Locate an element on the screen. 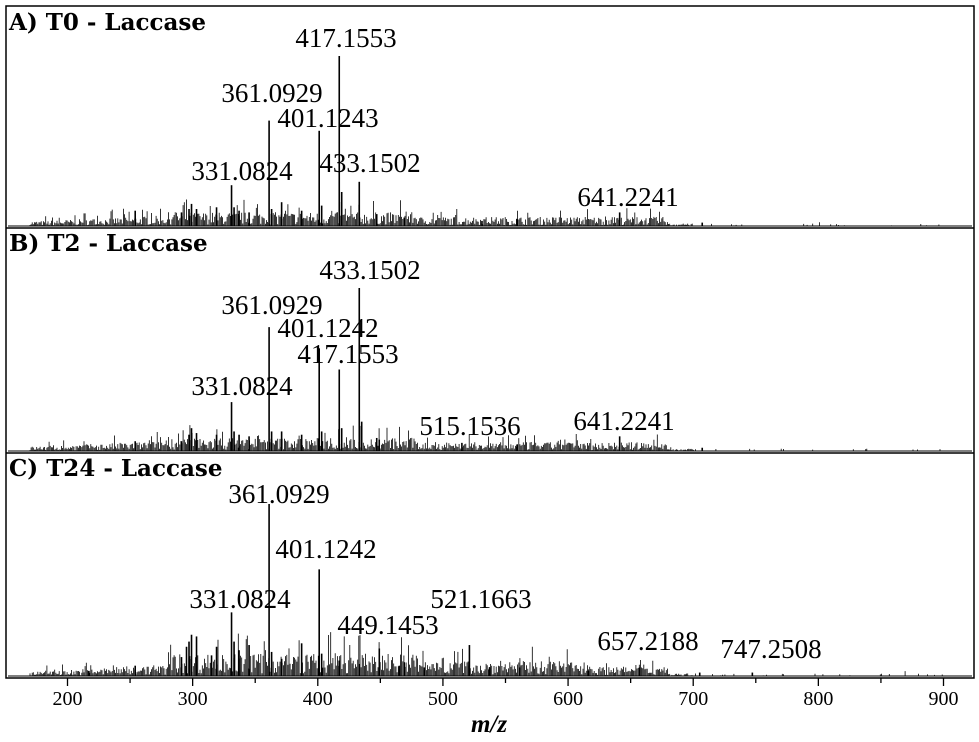  x-tick-label: 400 is located at coordinates (318, 699).